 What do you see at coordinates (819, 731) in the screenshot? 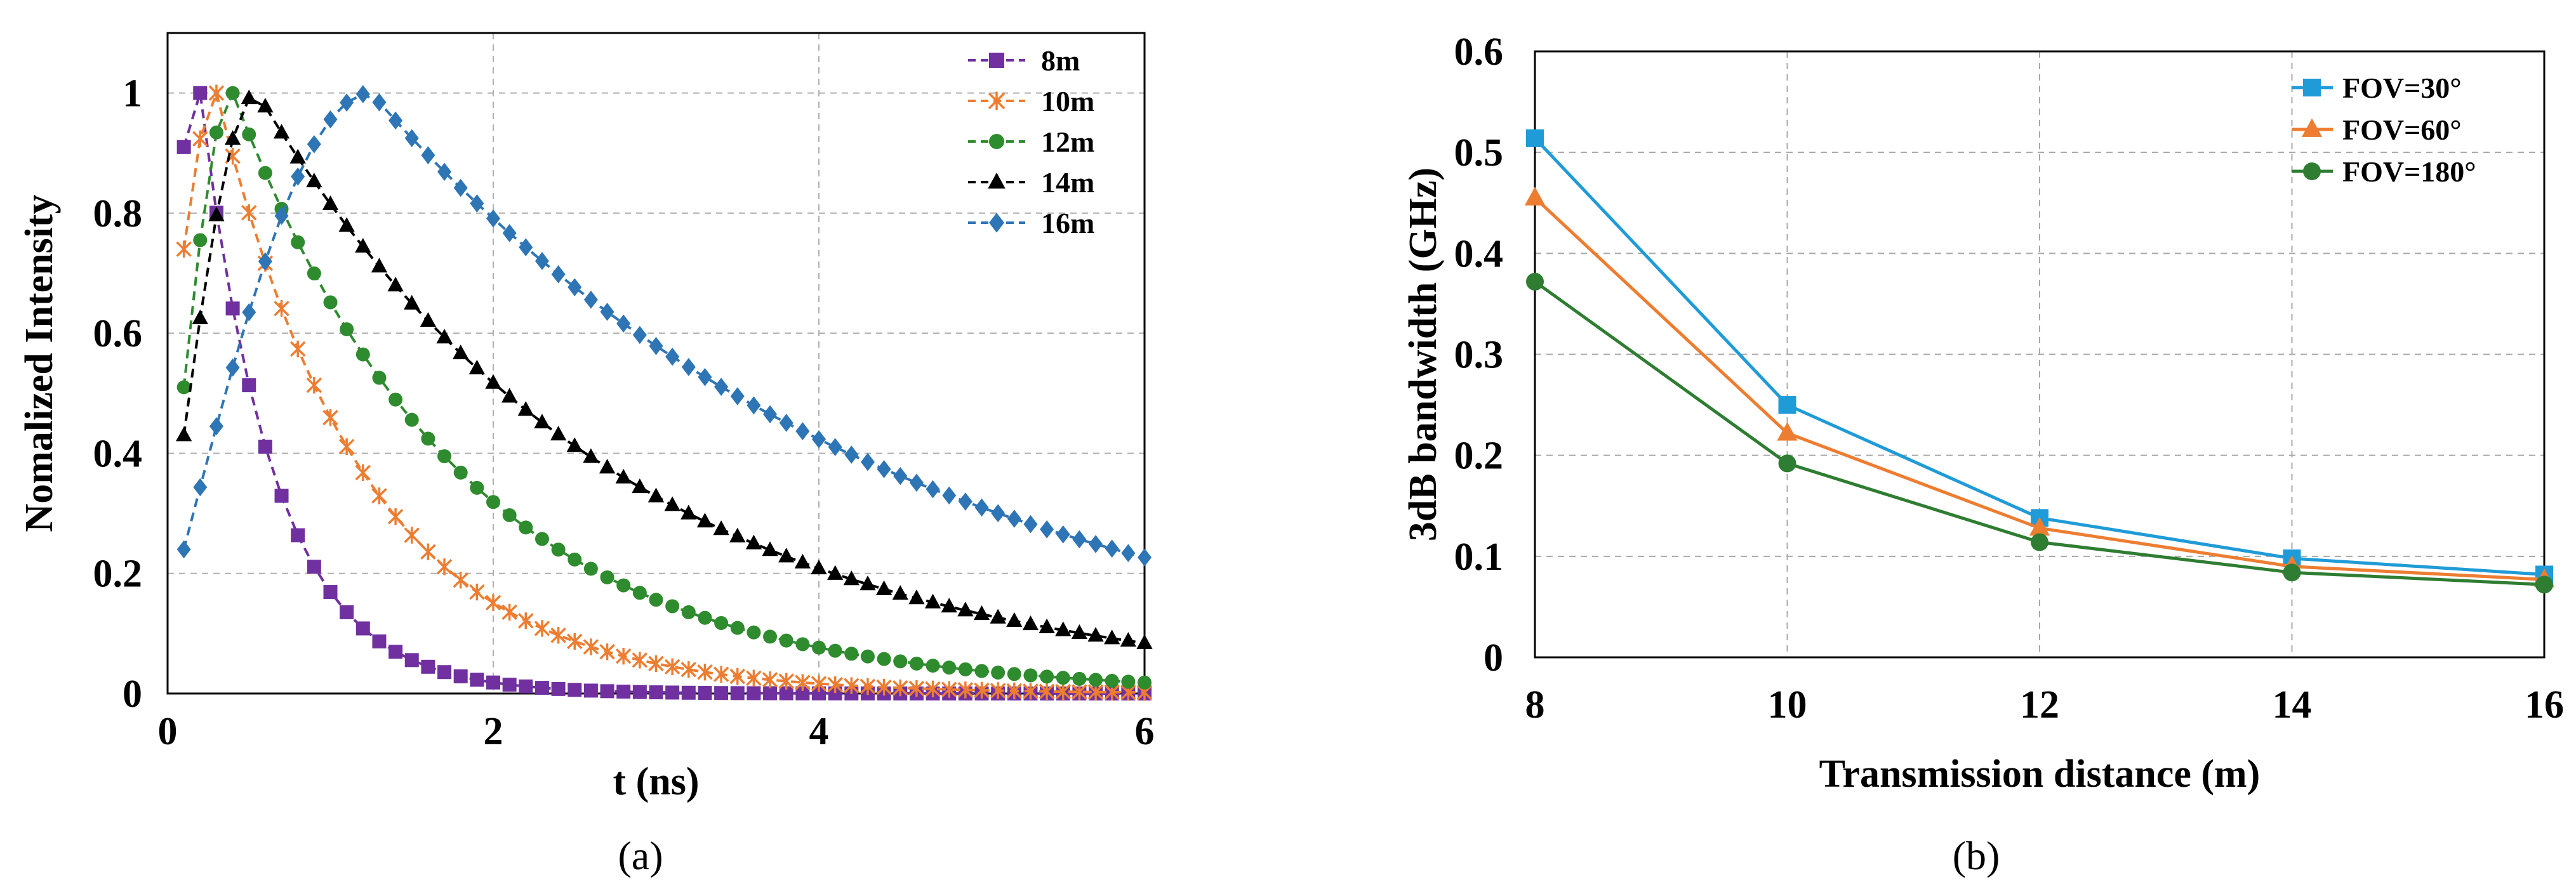
I see `x-tick-label: 4` at bounding box center [819, 731].